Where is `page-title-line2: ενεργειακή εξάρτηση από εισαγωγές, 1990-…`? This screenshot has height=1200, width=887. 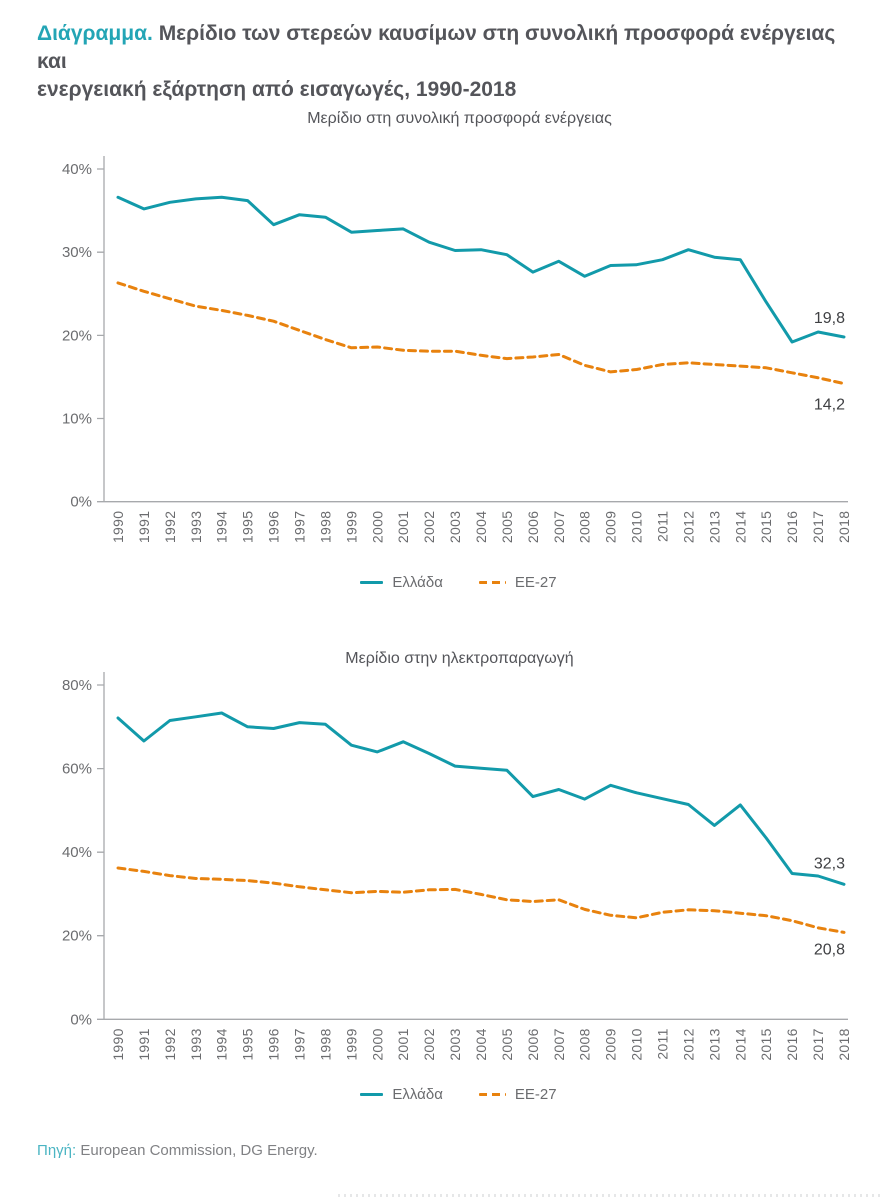
page-title-line2: ενεργειακή εξάρτηση από εισαγωγές, 1990-… is located at coordinates (277, 89).